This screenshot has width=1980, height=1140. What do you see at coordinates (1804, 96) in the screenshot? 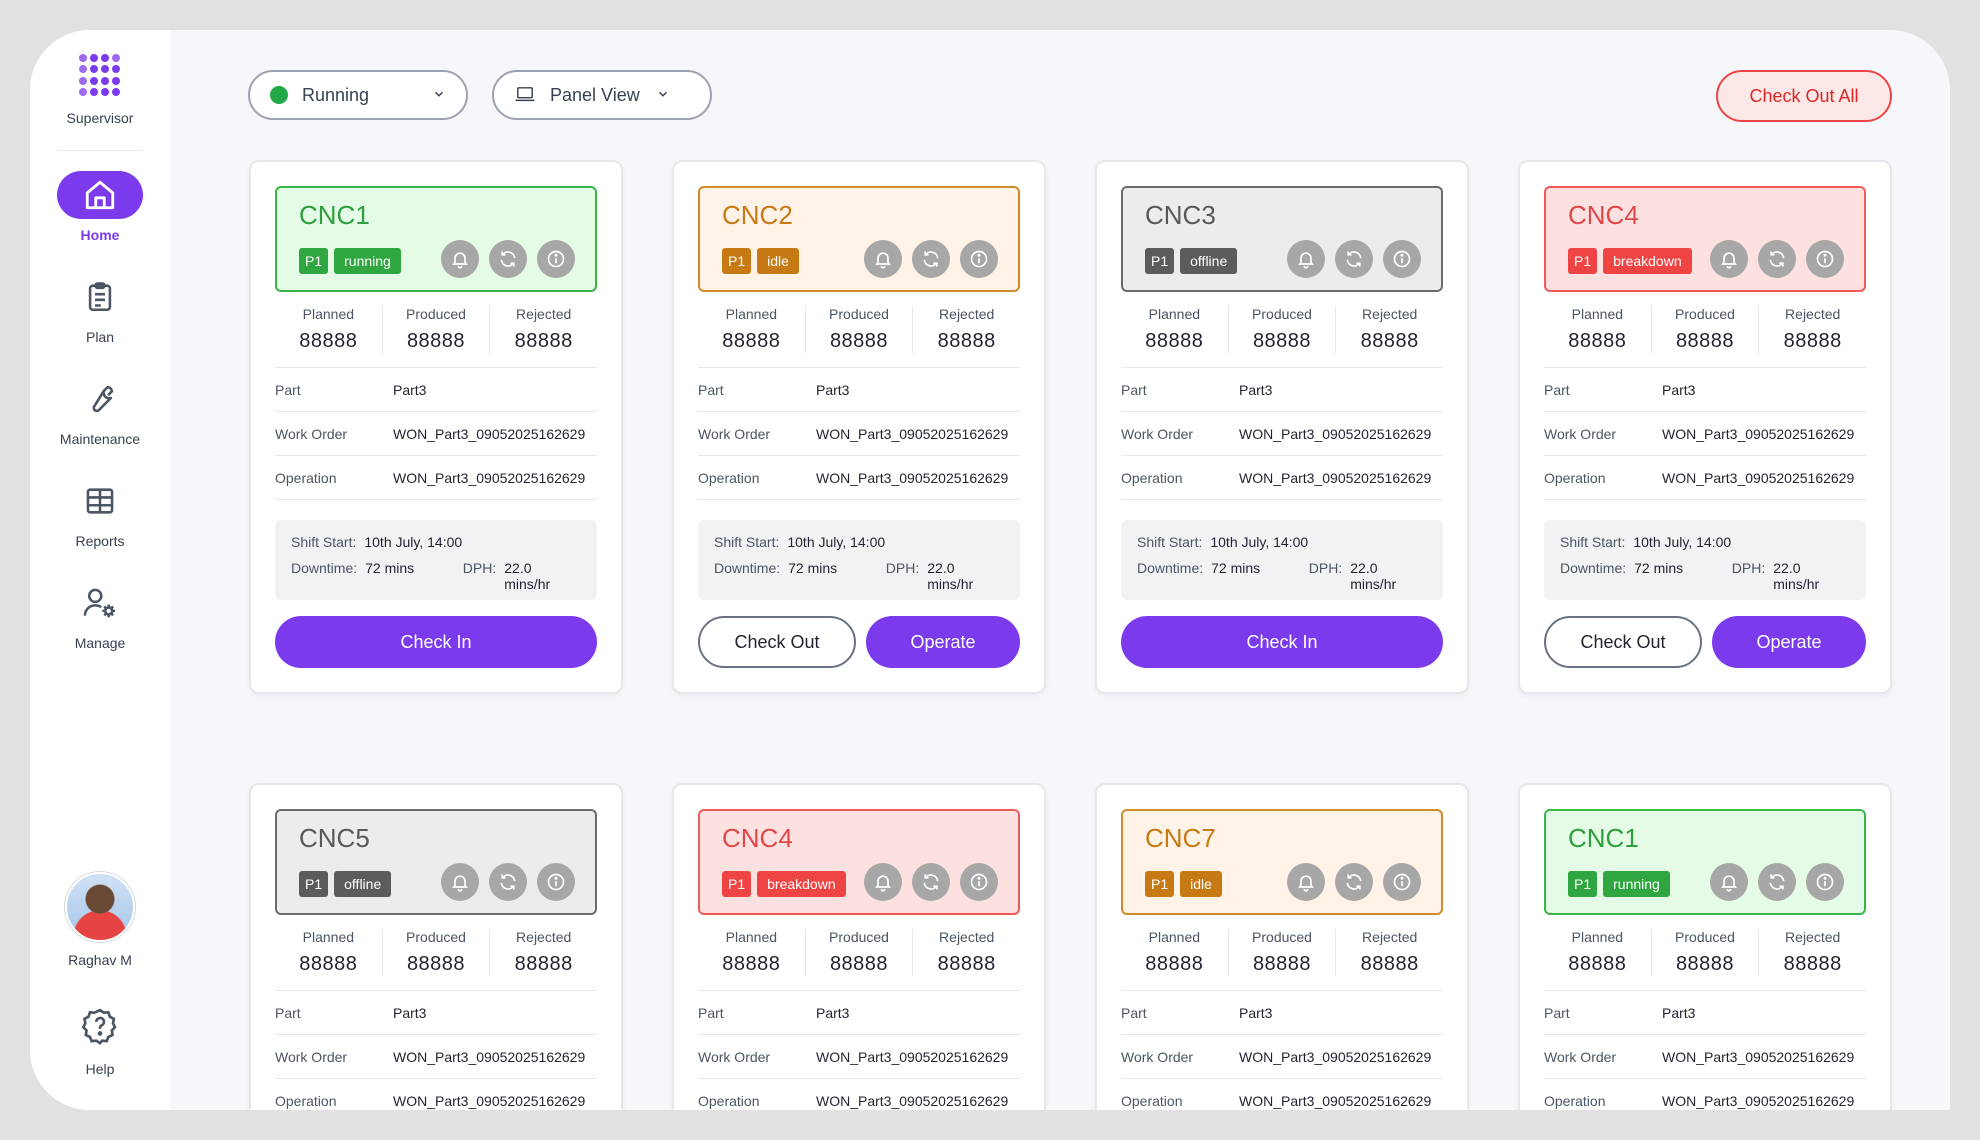
I see `check-out-all-button: Check Out All` at bounding box center [1804, 96].